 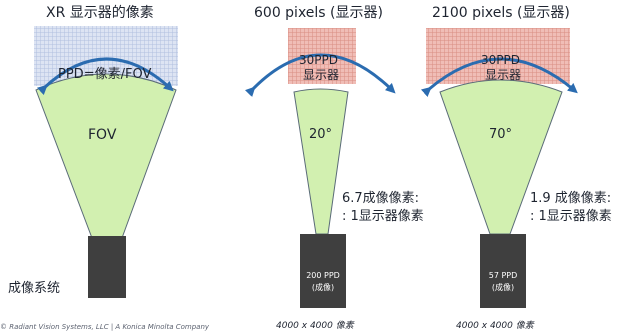 What do you see at coordinates (106, 156) in the screenshot?
I see `fov-cone` at bounding box center [106, 156].